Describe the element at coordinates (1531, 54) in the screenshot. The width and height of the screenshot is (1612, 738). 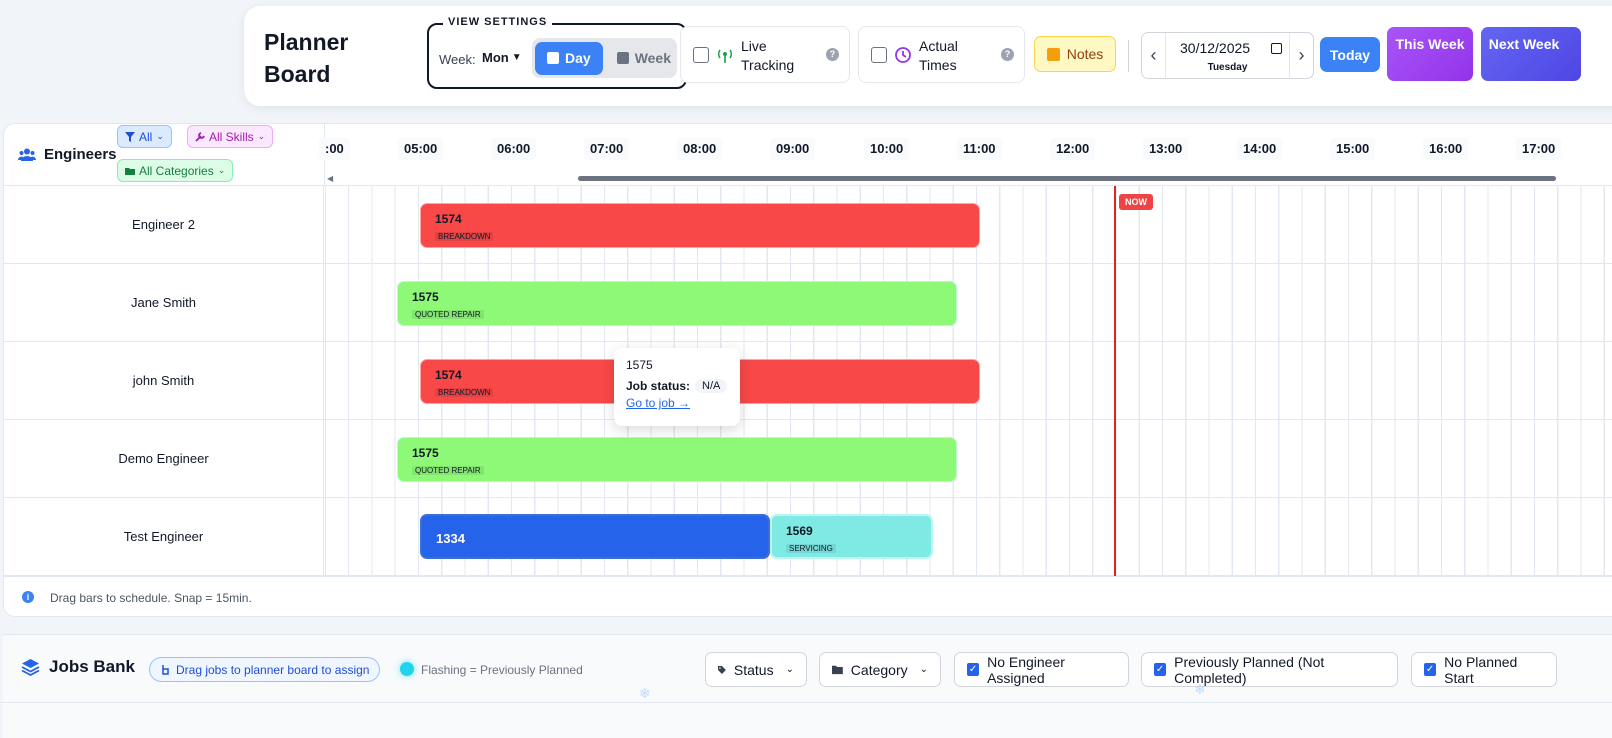
I see `next-week-button: Next Week` at that location.